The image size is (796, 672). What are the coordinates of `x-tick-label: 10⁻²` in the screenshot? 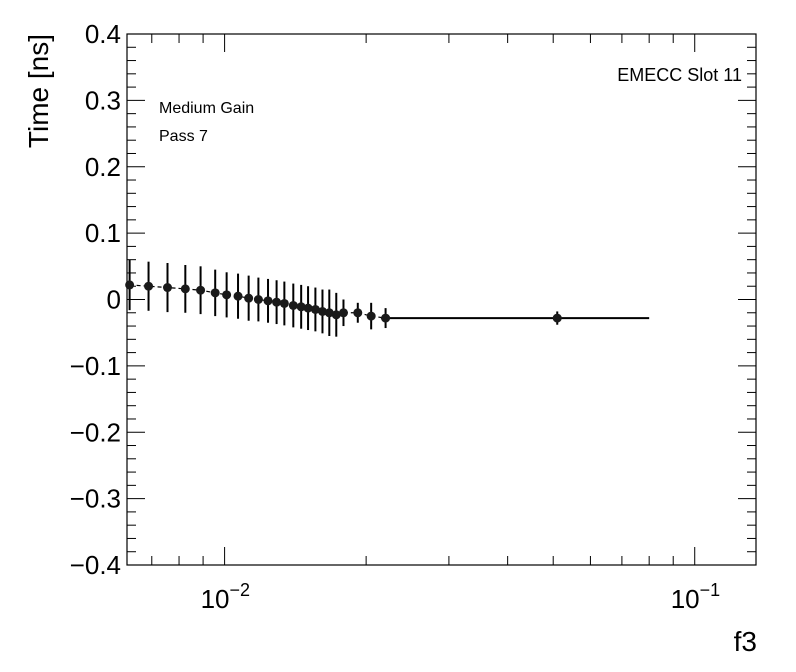 It's located at (225, 597).